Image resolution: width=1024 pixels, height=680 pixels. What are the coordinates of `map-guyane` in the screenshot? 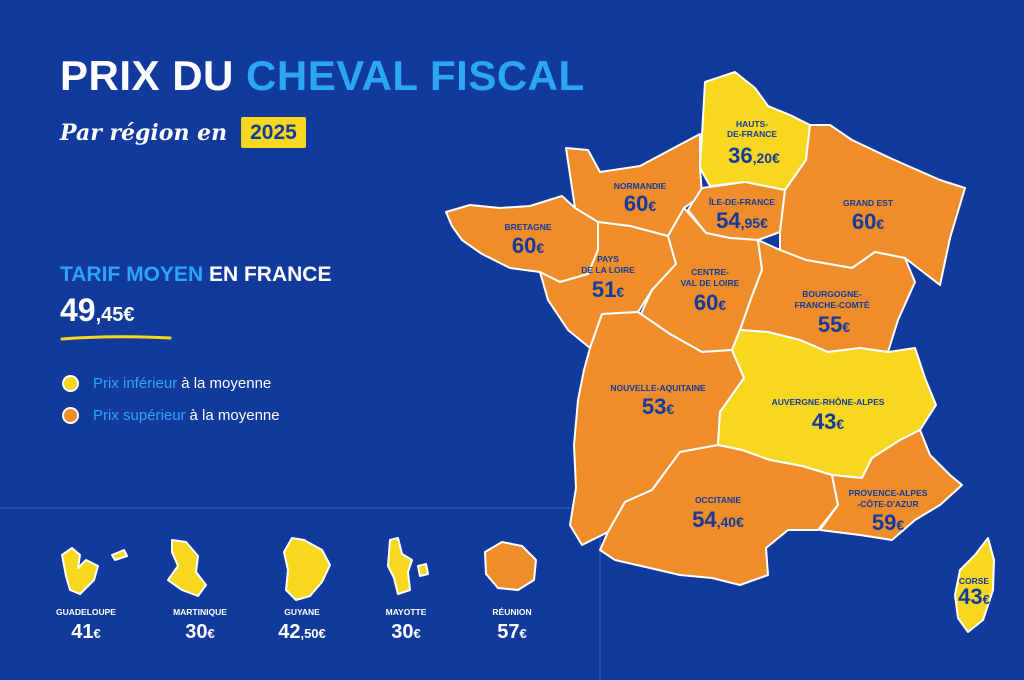 It's located at (307, 569).